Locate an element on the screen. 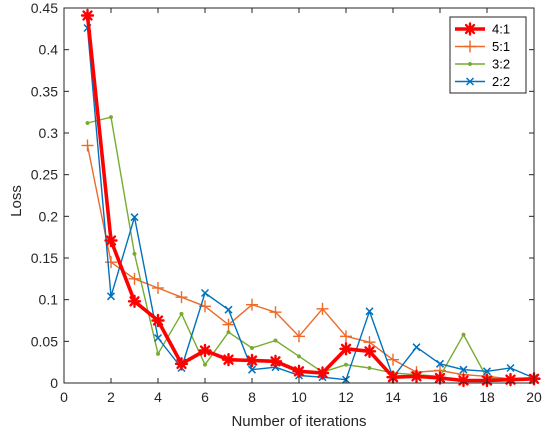 This screenshot has width=550, height=434. x-tick-label: 14 is located at coordinates (393, 397).